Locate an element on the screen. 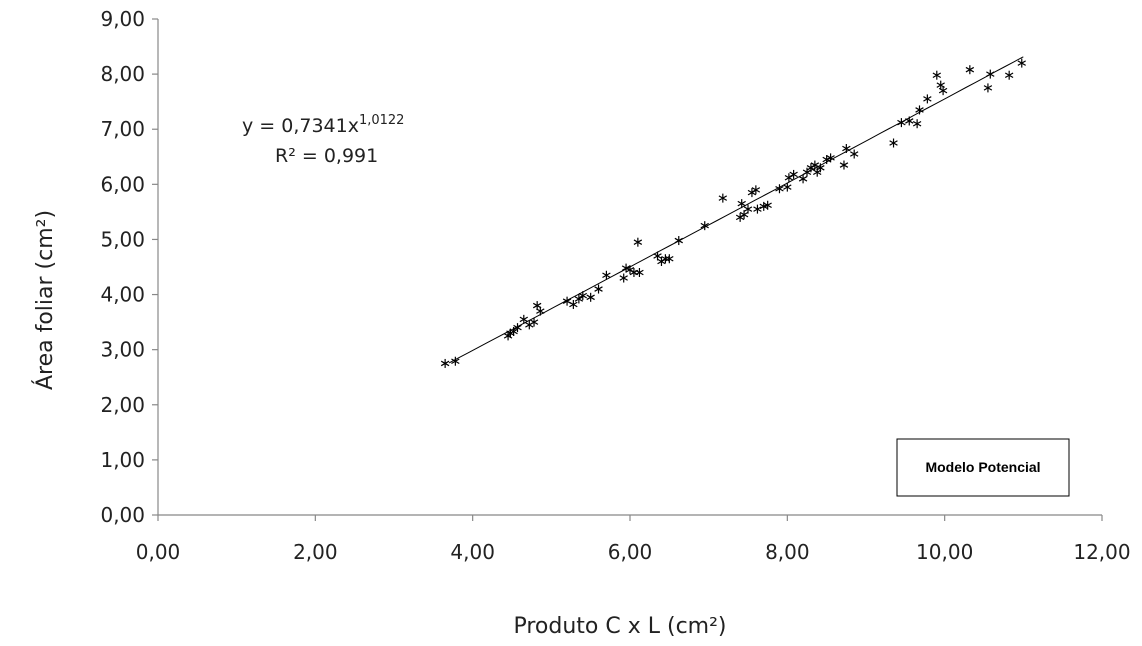 This screenshot has height=646, width=1142. y-ticks: 0,00 1,00 2,00 3,00 4,00 5,00 6,00 7,00 8,00 9,00 is located at coordinates (129, 267).